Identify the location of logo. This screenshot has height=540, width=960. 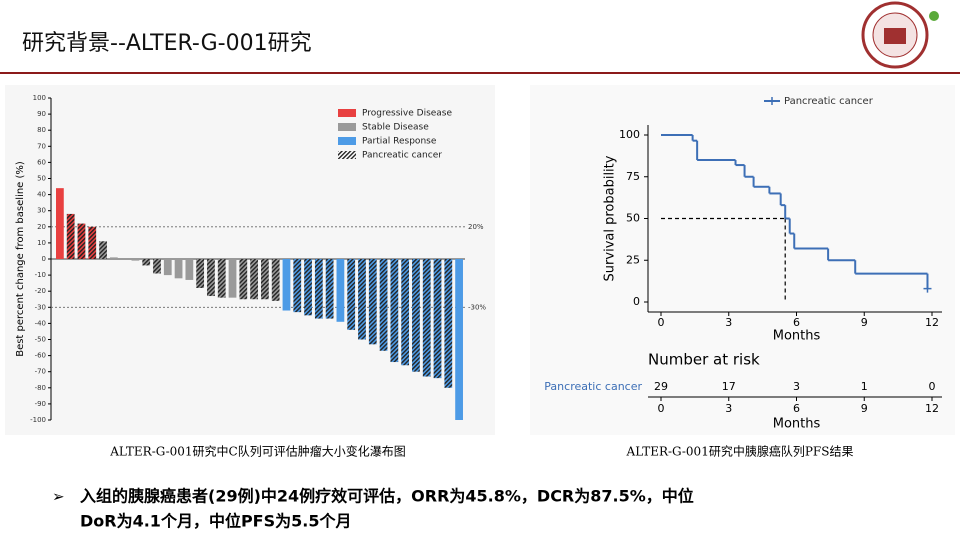
(900, 35).